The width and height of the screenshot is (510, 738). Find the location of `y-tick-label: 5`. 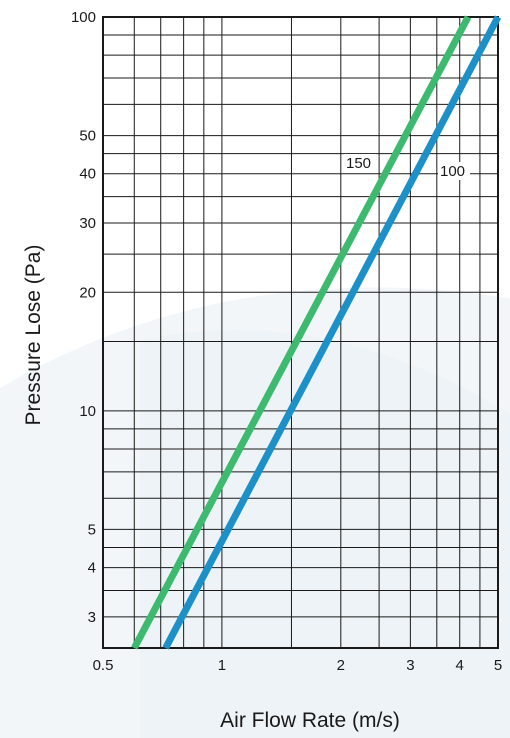

y-tick-label: 5 is located at coordinates (92, 529).